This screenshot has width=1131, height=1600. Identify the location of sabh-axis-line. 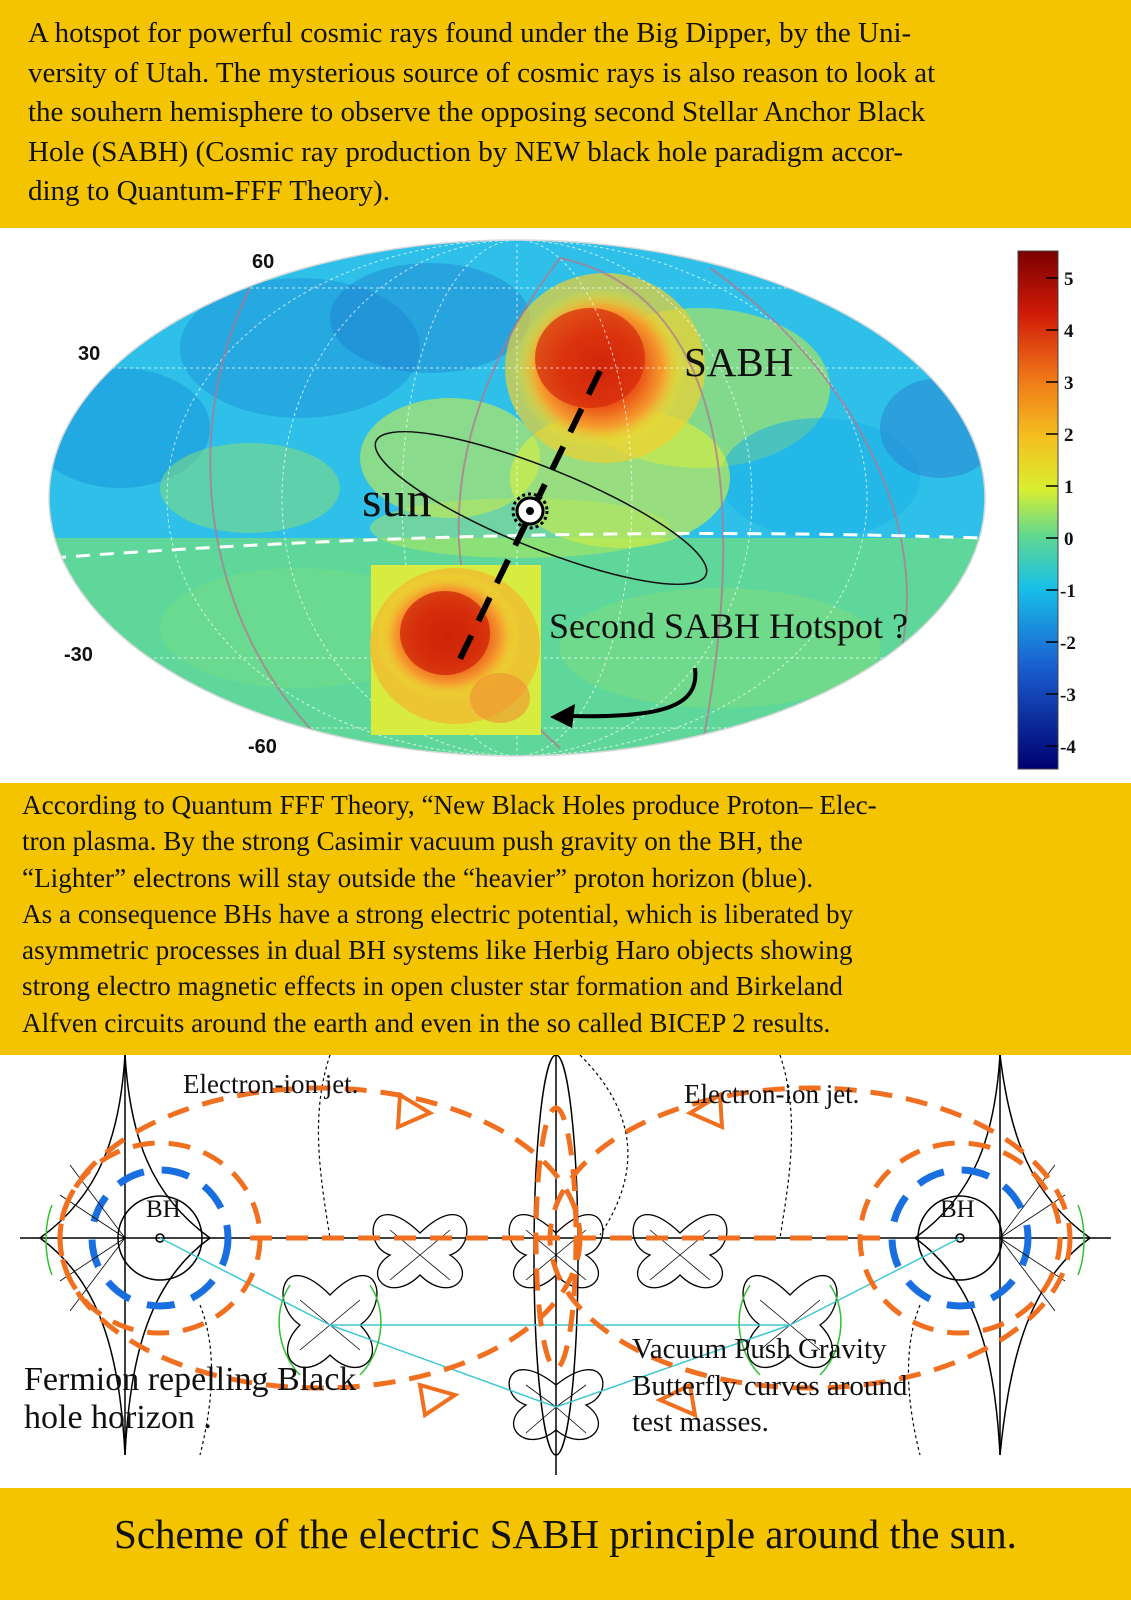
(529, 517).